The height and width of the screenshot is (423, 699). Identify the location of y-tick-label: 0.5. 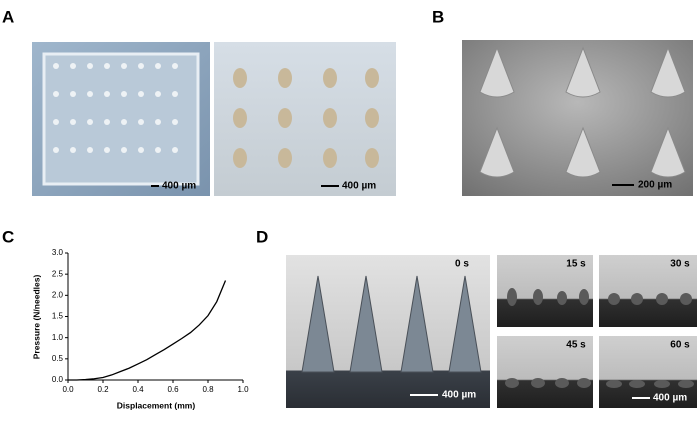
(58, 358).